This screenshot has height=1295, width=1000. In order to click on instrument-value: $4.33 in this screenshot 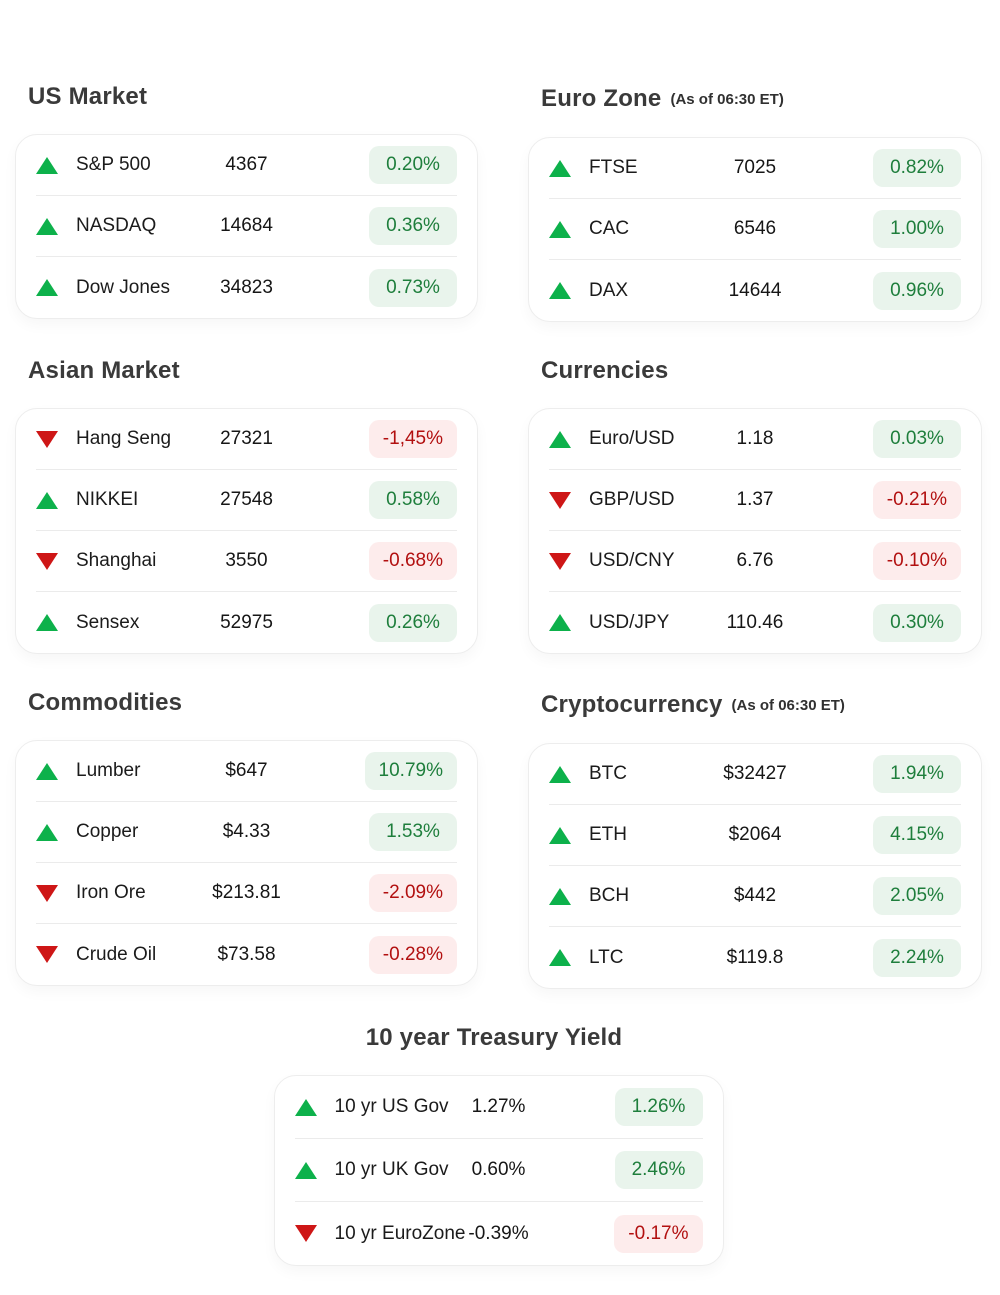, I will do `click(246, 831)`.